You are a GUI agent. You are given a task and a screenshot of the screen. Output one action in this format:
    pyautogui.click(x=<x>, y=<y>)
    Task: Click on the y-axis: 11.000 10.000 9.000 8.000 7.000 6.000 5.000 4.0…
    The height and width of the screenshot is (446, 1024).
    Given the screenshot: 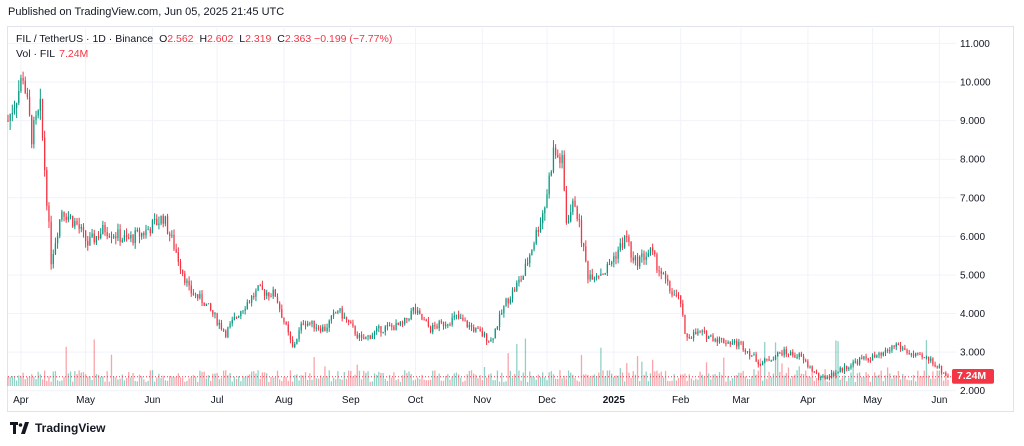 What is the action you would take?
    pyautogui.click(x=975, y=218)
    